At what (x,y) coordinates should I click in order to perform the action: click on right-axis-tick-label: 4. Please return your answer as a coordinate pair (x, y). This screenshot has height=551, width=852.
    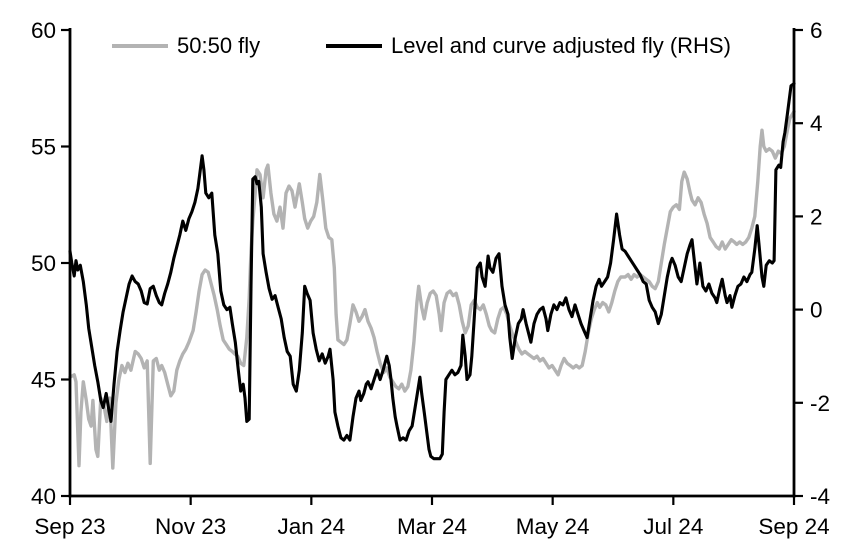
    Looking at the image, I should click on (816, 123).